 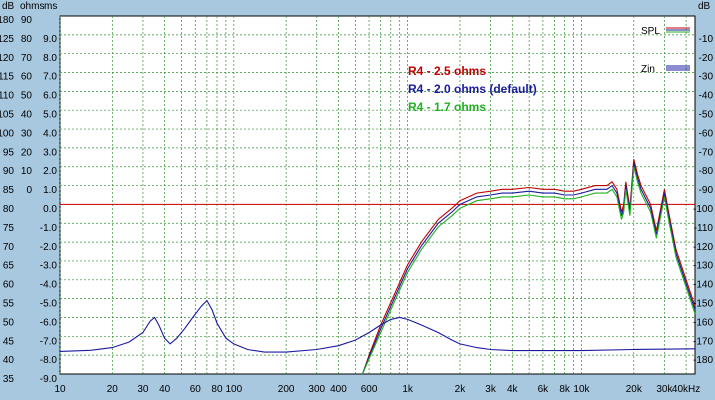 What do you see at coordinates (686, 389) in the screenshot?
I see `x-tick-label: 40kHz` at bounding box center [686, 389].